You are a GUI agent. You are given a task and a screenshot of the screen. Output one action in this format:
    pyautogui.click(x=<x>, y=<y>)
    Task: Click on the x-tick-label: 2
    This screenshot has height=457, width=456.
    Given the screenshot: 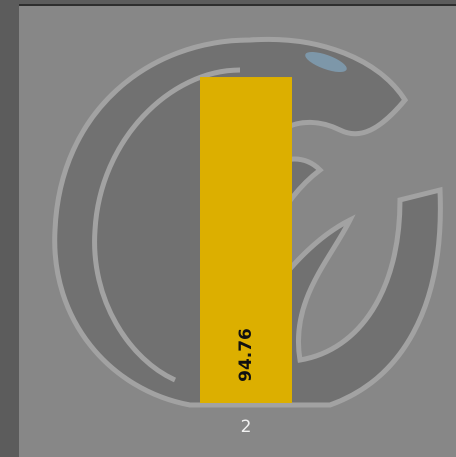 What is the action you would take?
    pyautogui.click(x=246, y=427)
    